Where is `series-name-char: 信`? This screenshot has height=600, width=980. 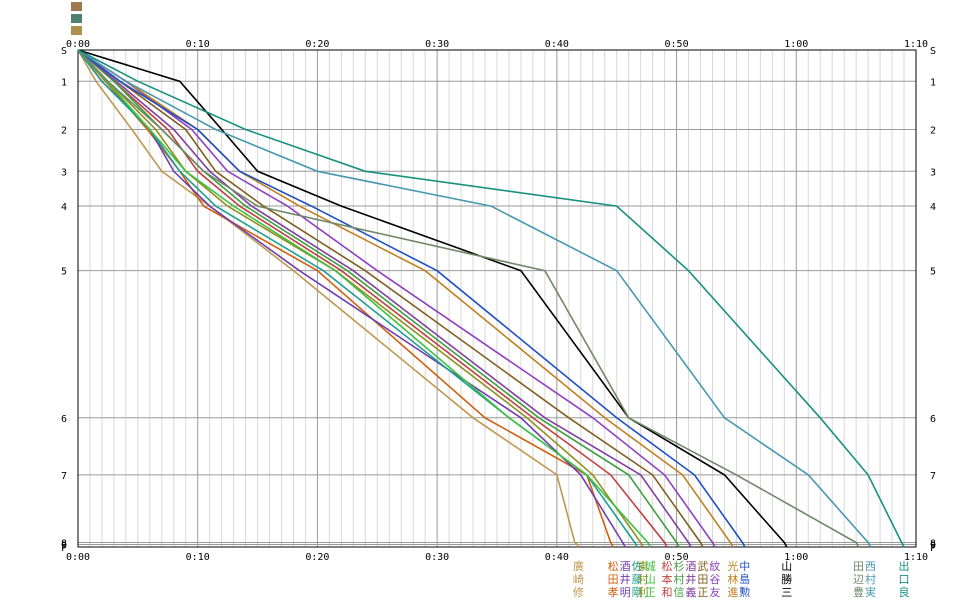 series-name-char: 信 is located at coordinates (678, 592).